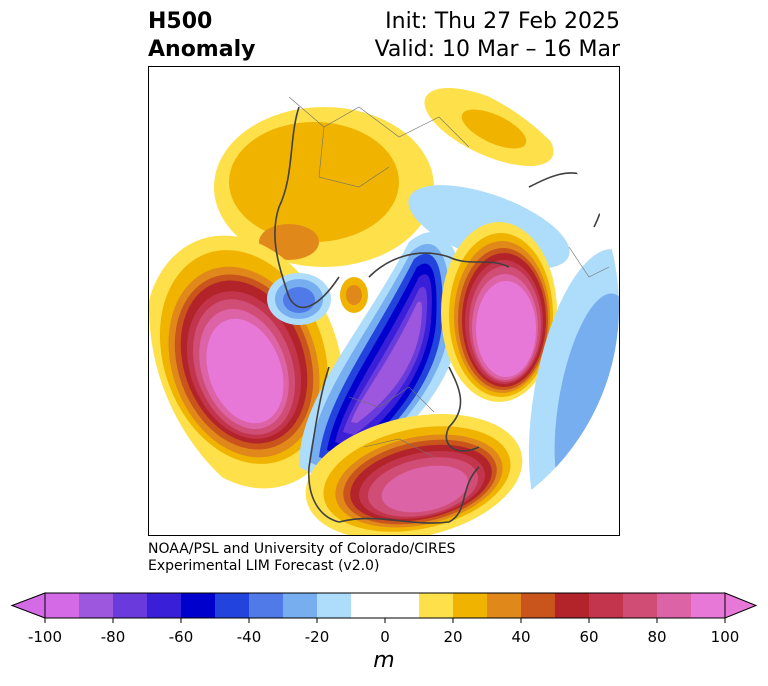  Describe the element at coordinates (180, 21) in the screenshot. I see `title-line-1: H500` at that location.